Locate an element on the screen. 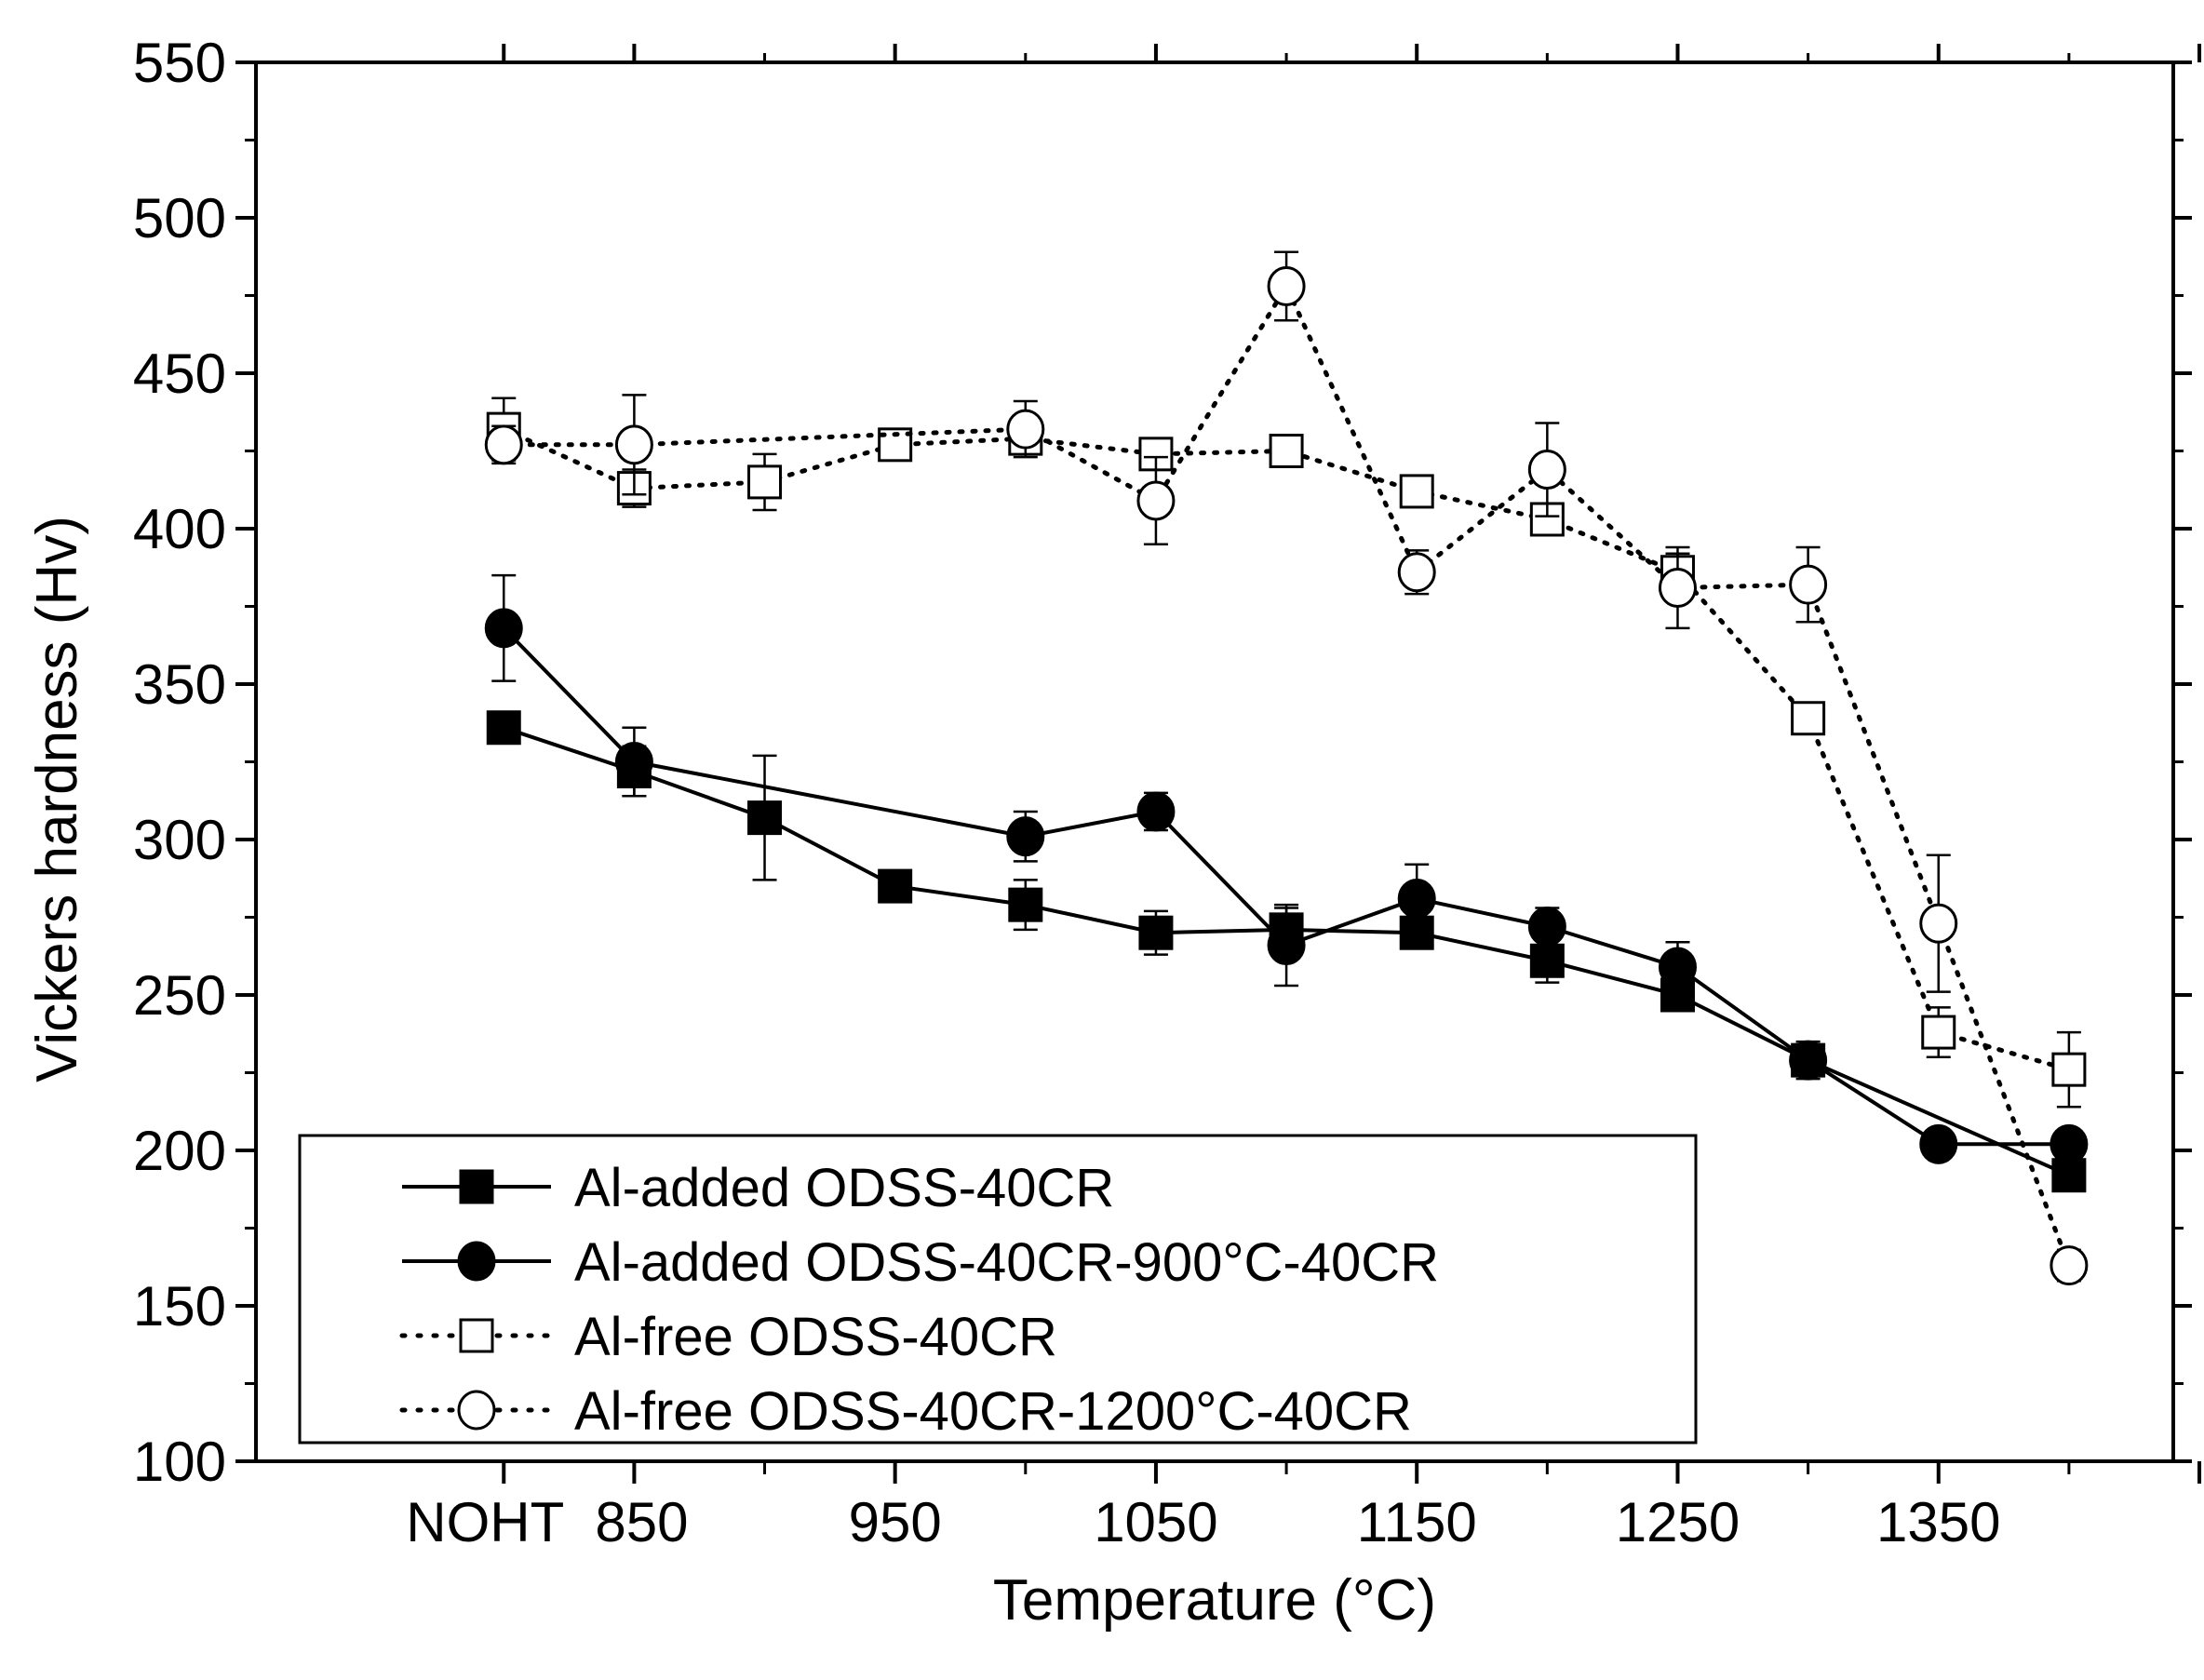  x-tick-label: 850 is located at coordinates (641, 1522).